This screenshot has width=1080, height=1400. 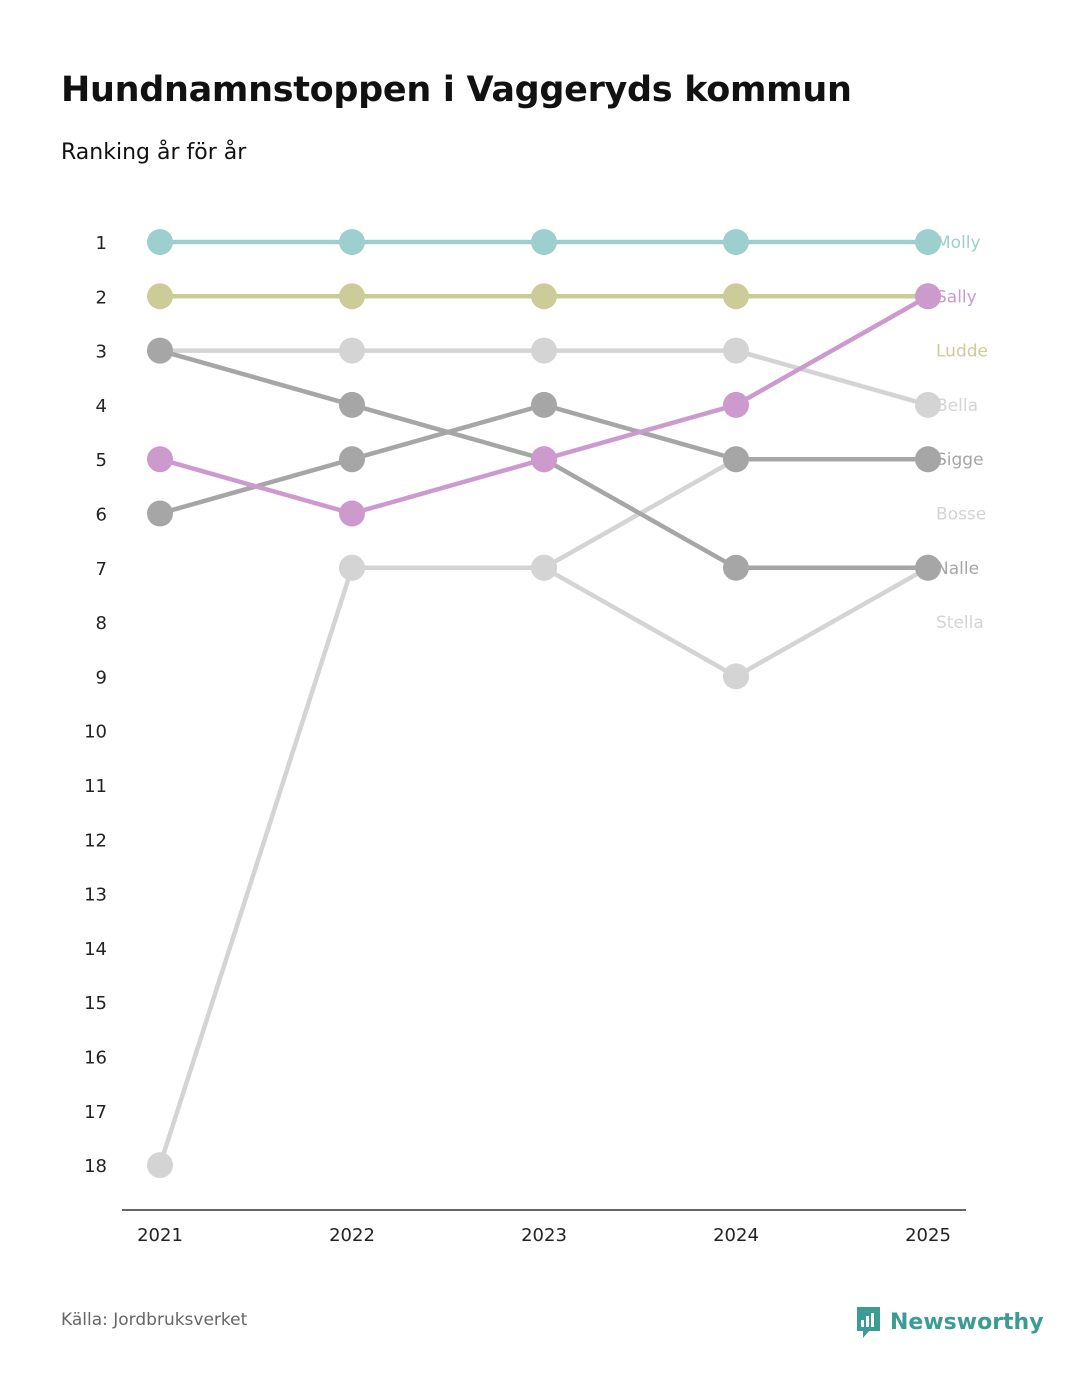 I want to click on y-tick-label-7: 7, so click(x=101, y=569).